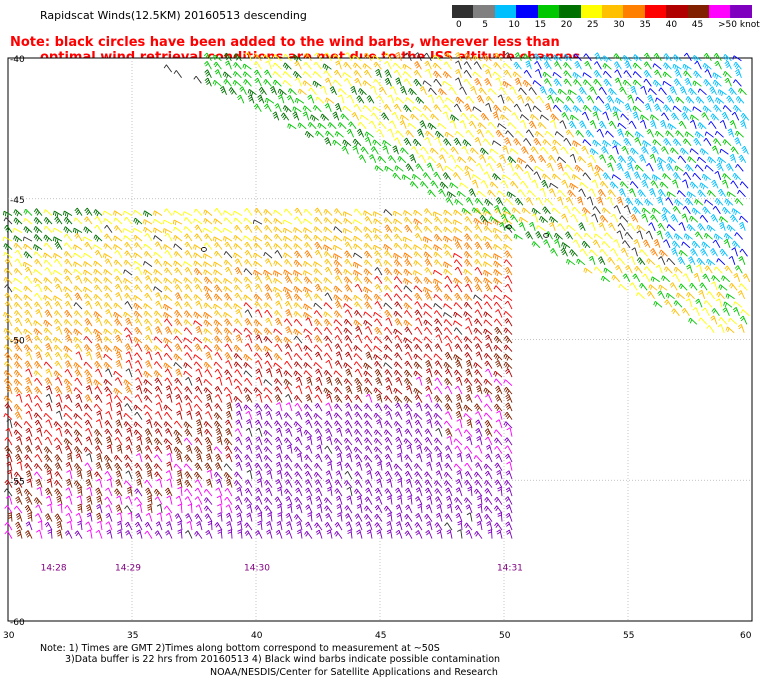 The image size is (760, 688). What do you see at coordinates (628, 636) in the screenshot?
I see `longitude-label: 55` at bounding box center [628, 636].